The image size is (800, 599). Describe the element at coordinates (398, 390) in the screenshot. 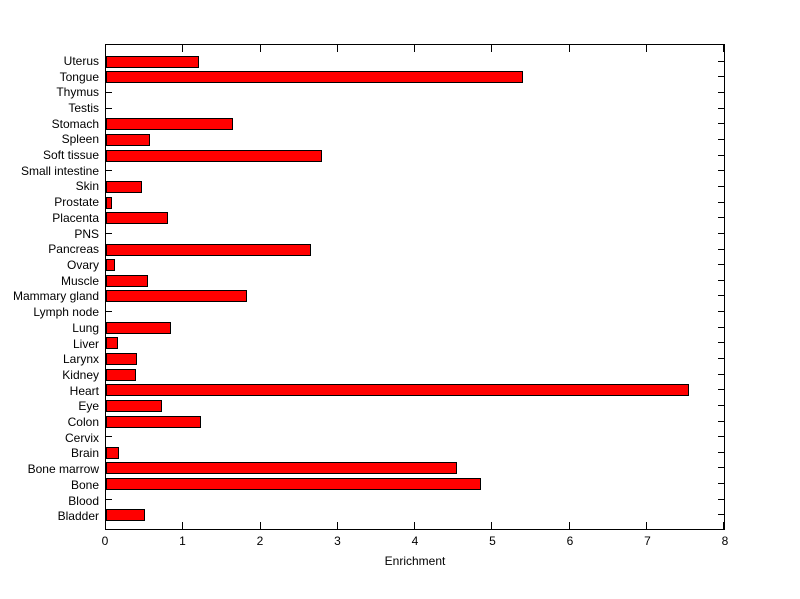

I see `bar-heart` at that location.